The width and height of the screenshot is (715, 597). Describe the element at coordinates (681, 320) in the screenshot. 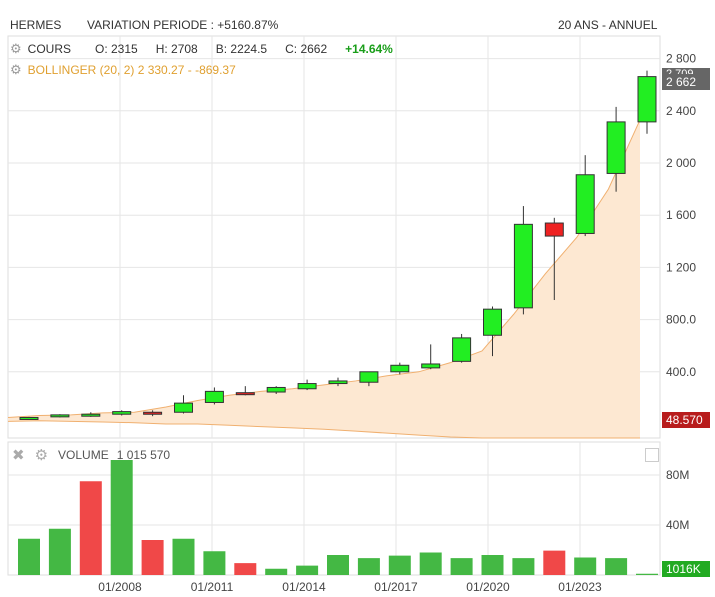

I see `price-tick-label: 800.0` at that location.